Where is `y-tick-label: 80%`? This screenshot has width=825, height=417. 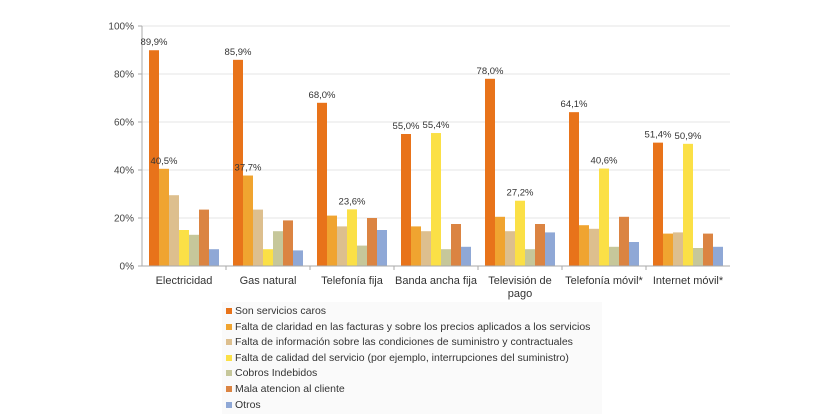 y-tick-label: 80% is located at coordinates (124, 75).